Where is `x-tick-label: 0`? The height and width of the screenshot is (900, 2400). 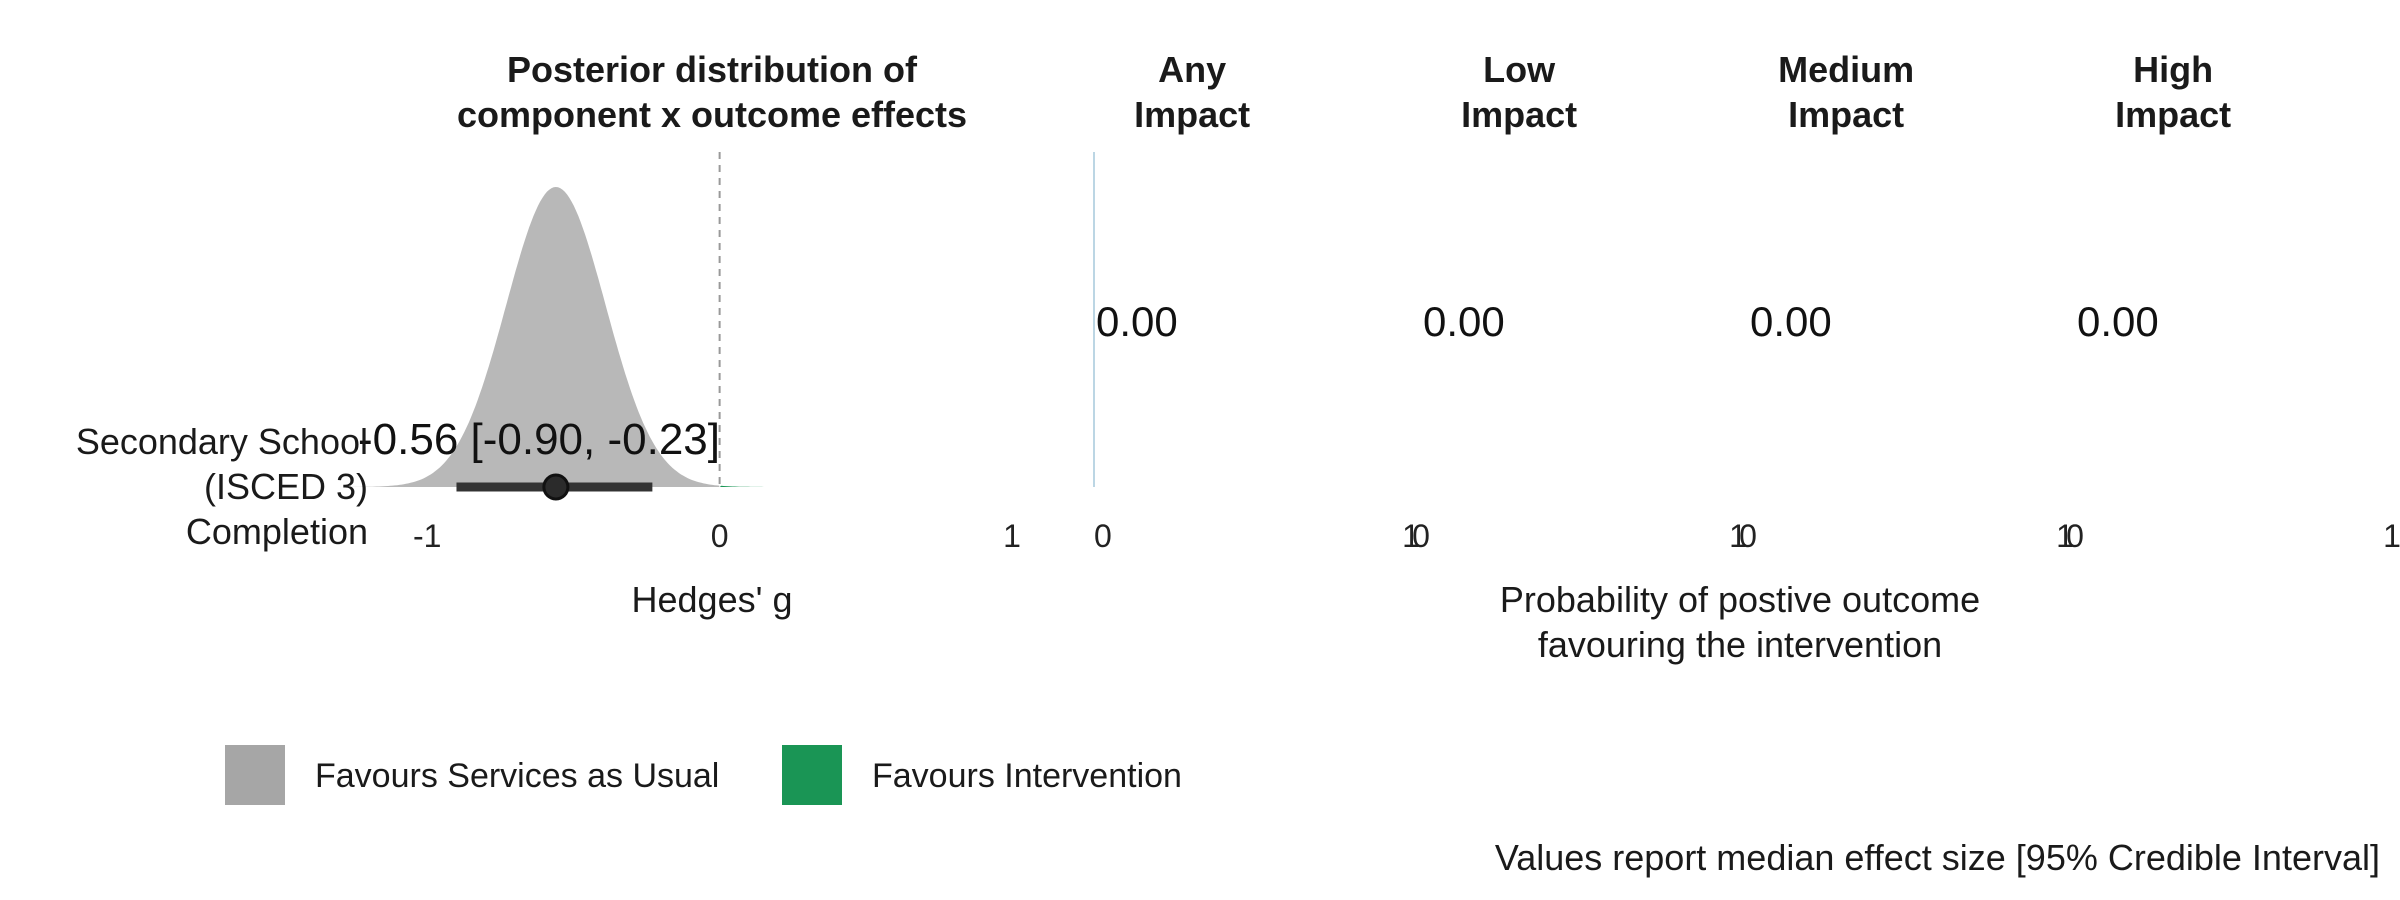
x-tick-label: 0 is located at coordinates (720, 536).